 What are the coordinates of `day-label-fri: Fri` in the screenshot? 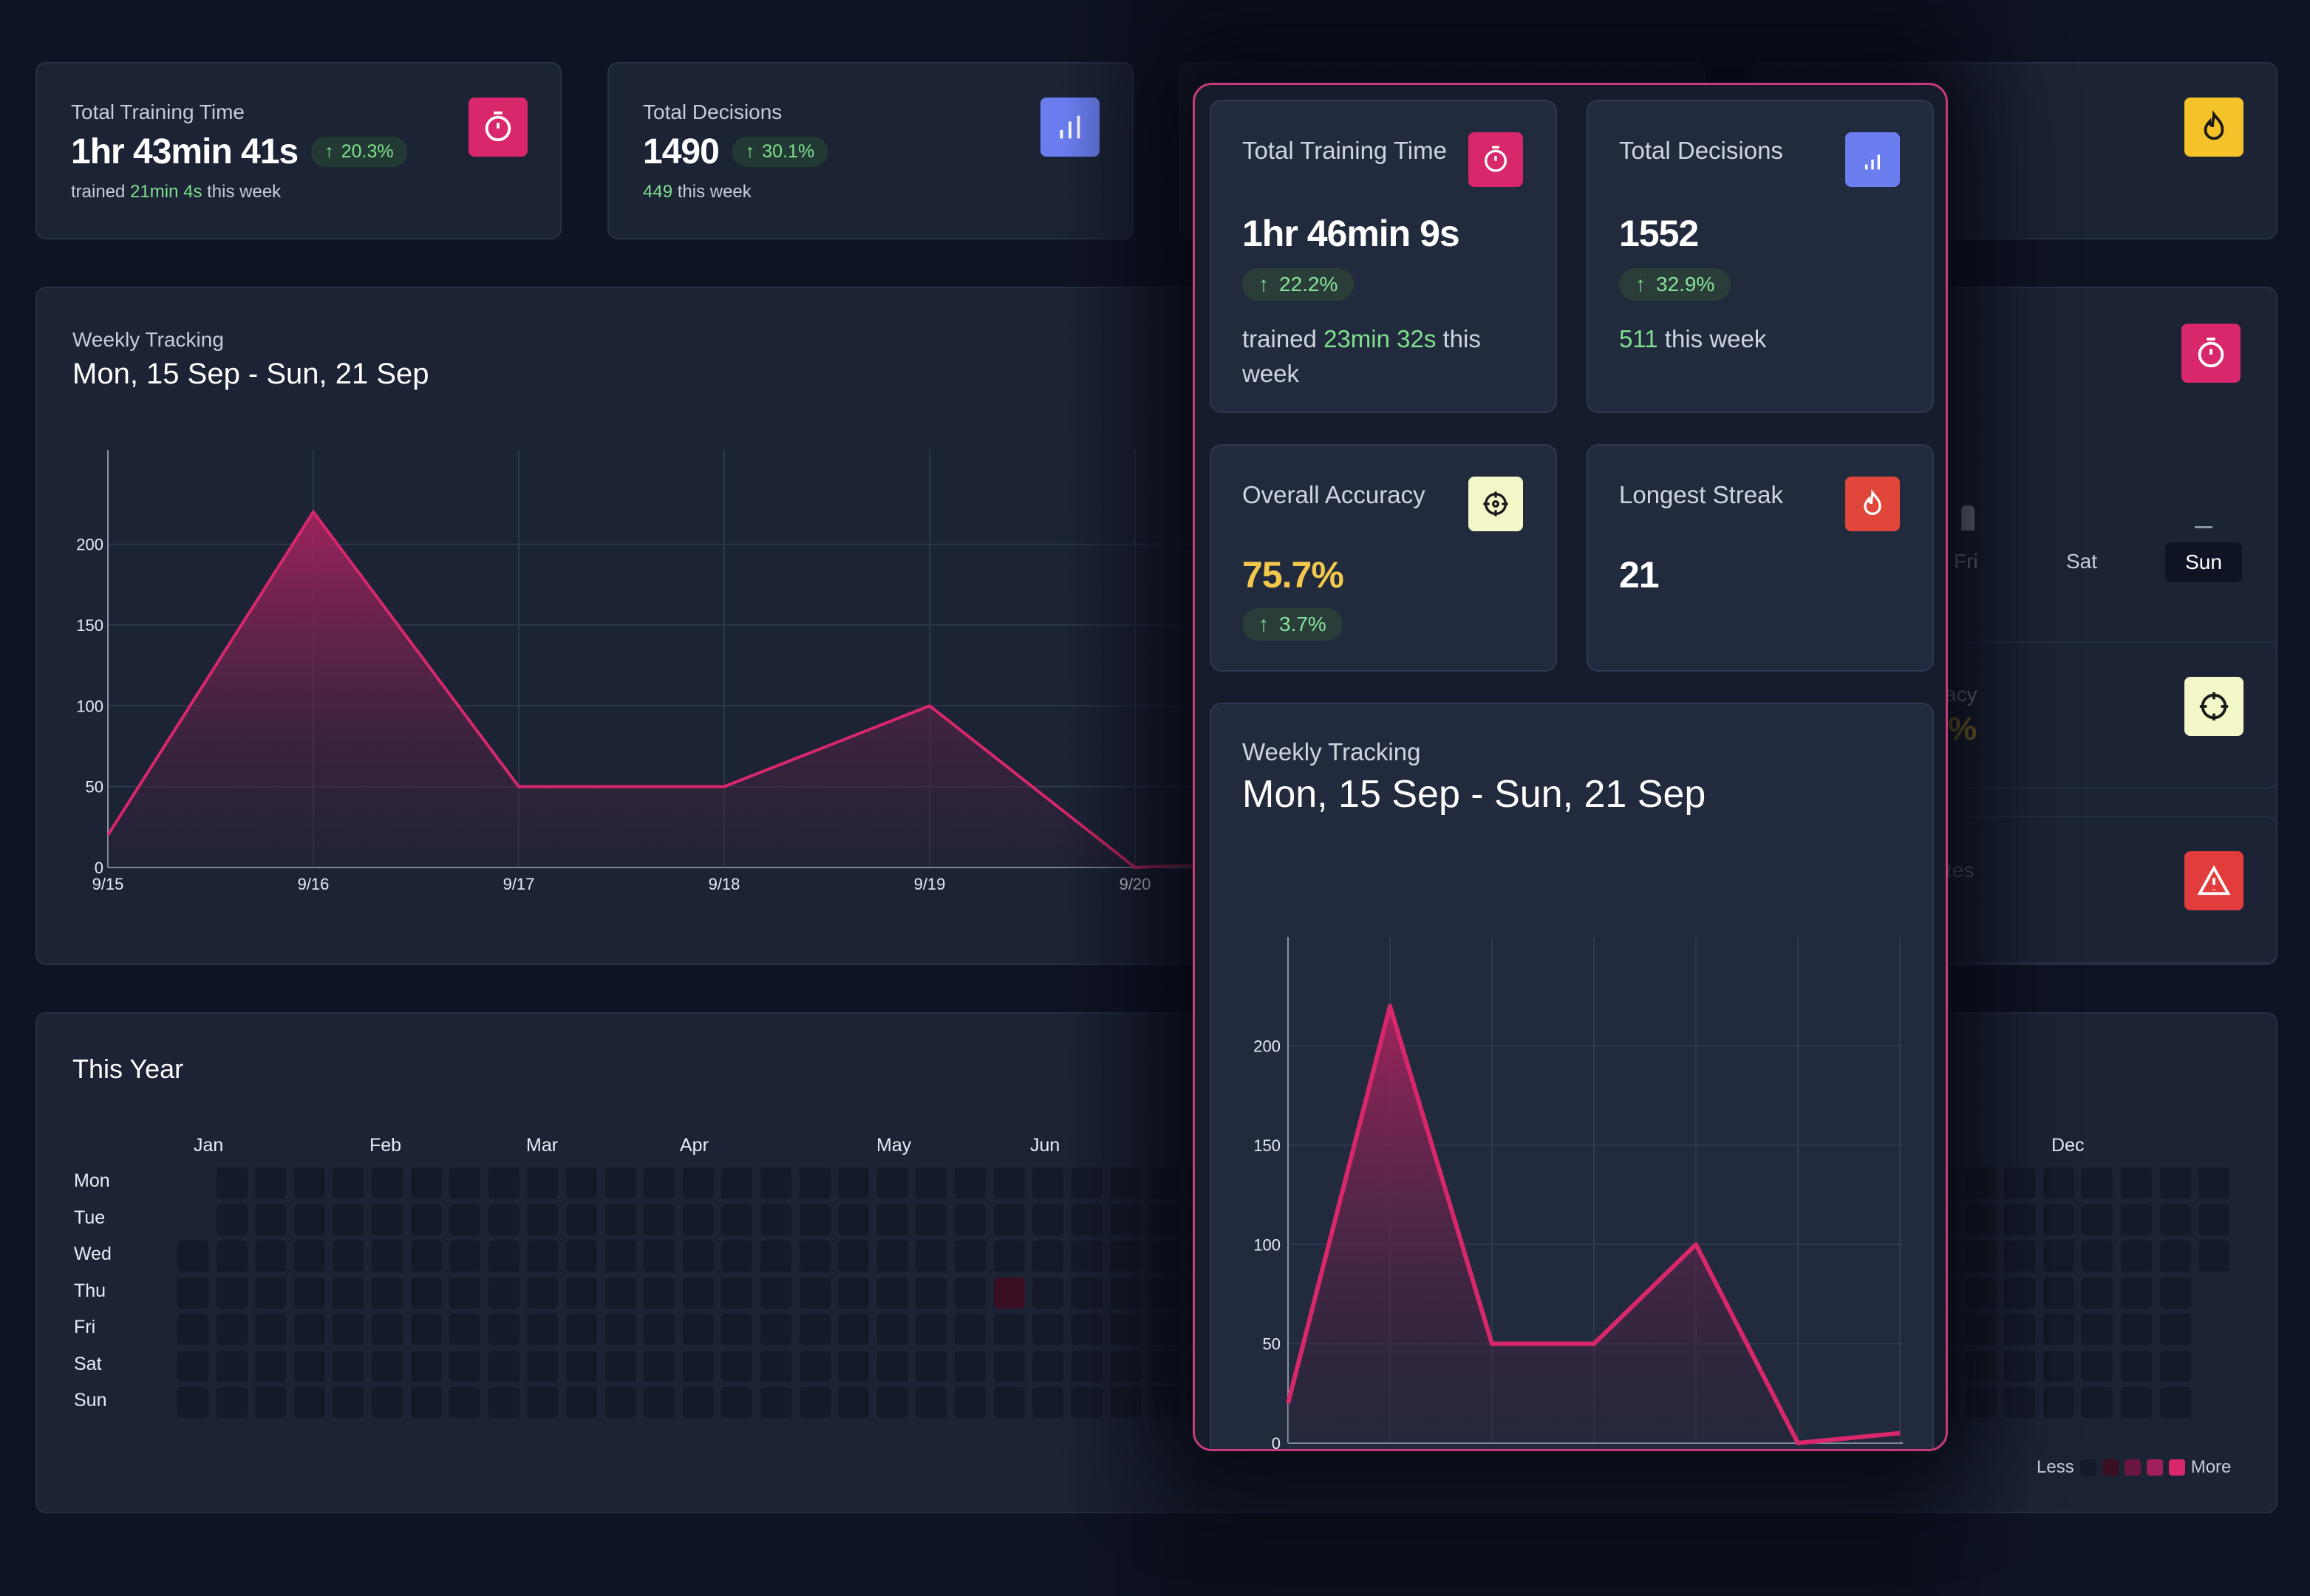 It's located at (1966, 561).